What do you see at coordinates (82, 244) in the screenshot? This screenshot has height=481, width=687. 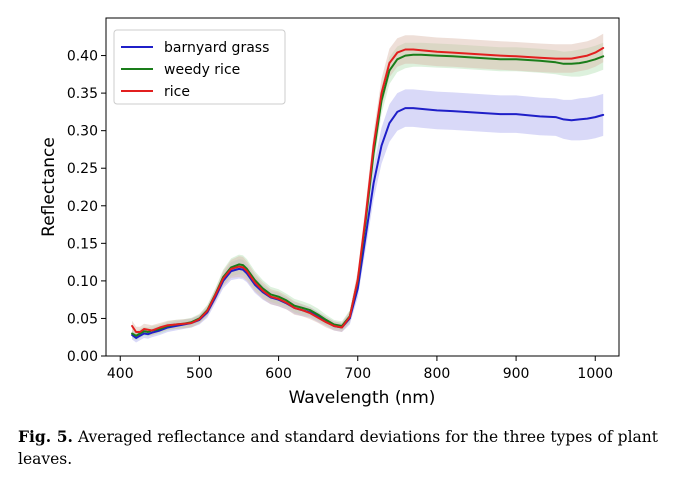 I see `y-tick-label: 0.15` at bounding box center [82, 244].